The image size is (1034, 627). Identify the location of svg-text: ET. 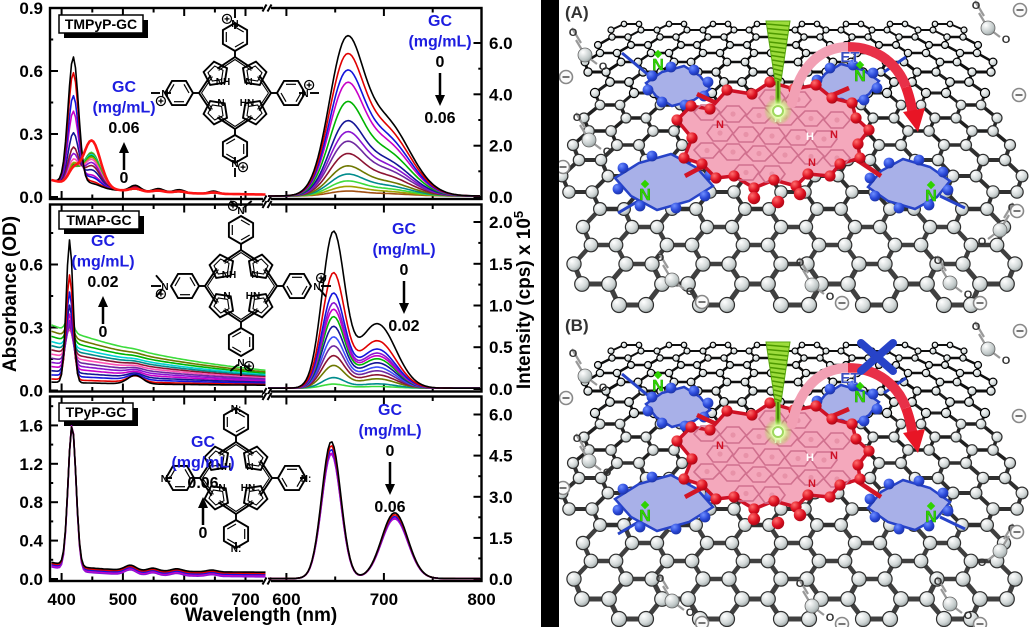
(849, 57).